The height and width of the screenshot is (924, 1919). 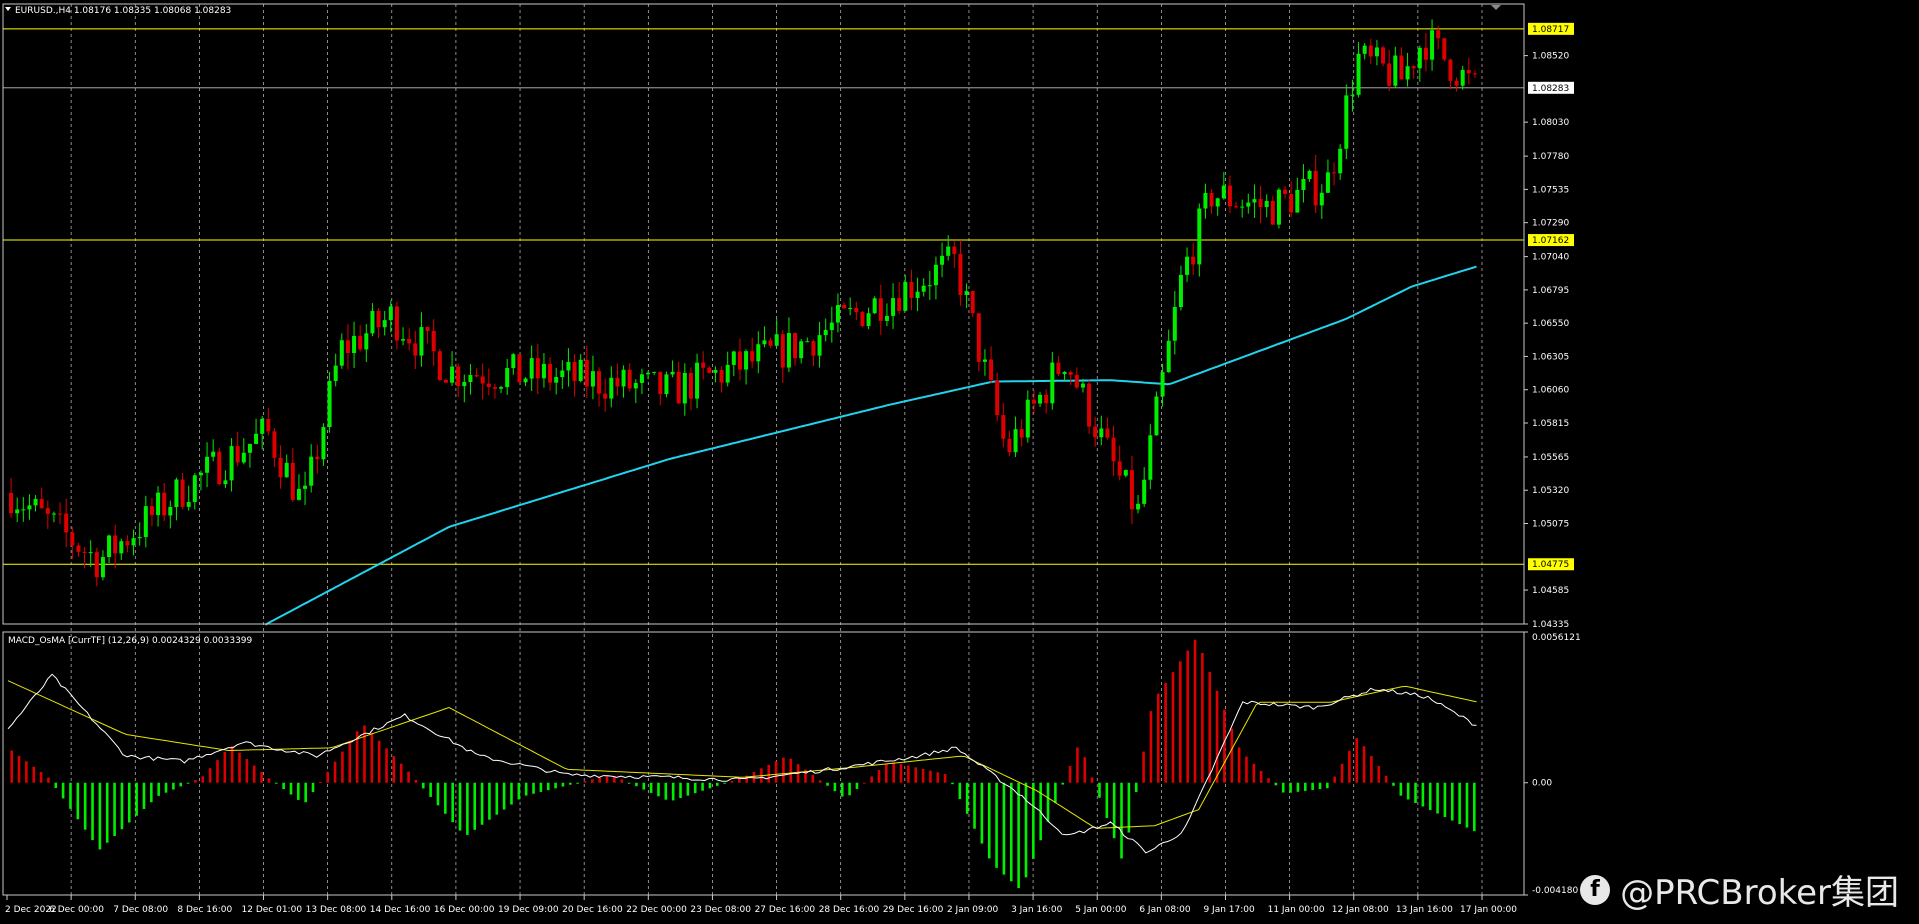 I want to click on price-label-box, so click(x=1551, y=240).